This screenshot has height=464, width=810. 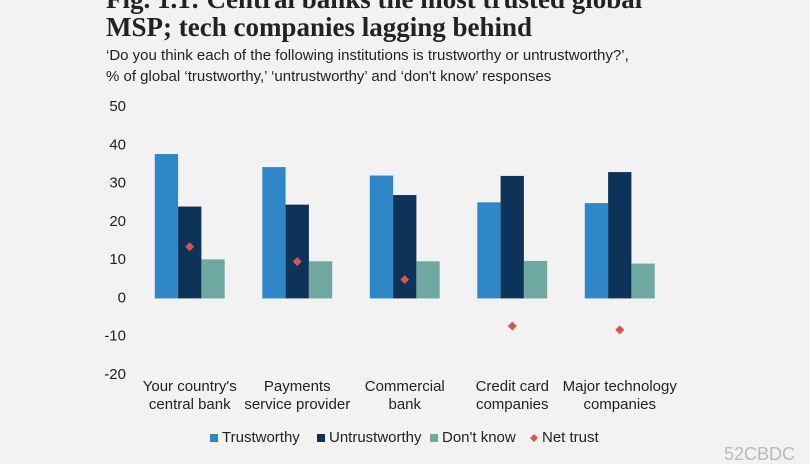 I want to click on x-tick-label: Credit card, so click(x=512, y=386).